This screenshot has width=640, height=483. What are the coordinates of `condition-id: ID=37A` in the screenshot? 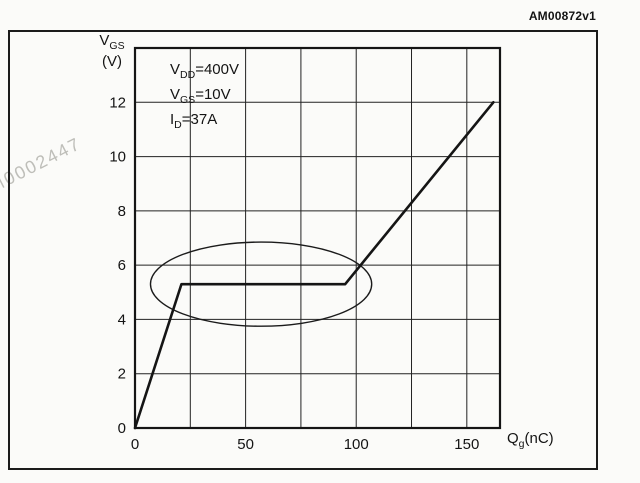 It's located at (204, 119).